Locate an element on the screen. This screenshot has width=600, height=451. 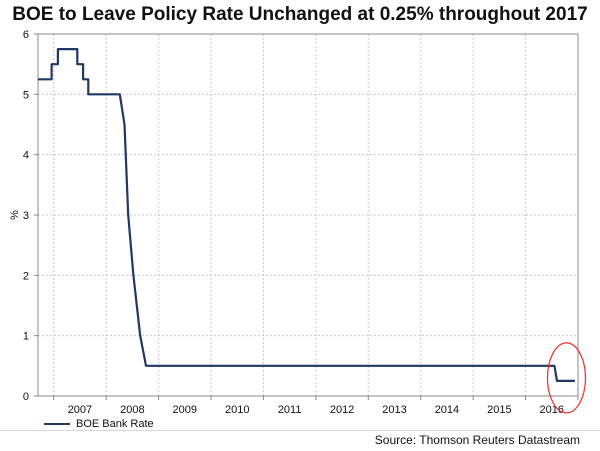
x-tick-label: 2015 is located at coordinates (499, 410).